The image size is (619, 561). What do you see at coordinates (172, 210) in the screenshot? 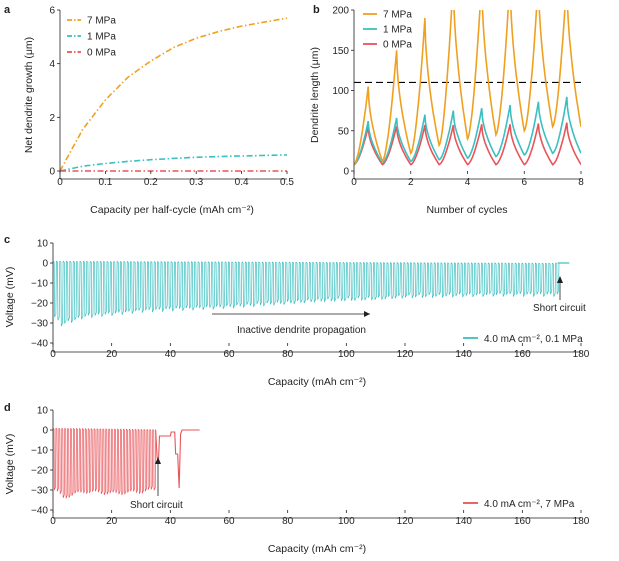
I see `a-x-label: Capacity per half-cycle (mAh cm⁻²)` at bounding box center [172, 210].